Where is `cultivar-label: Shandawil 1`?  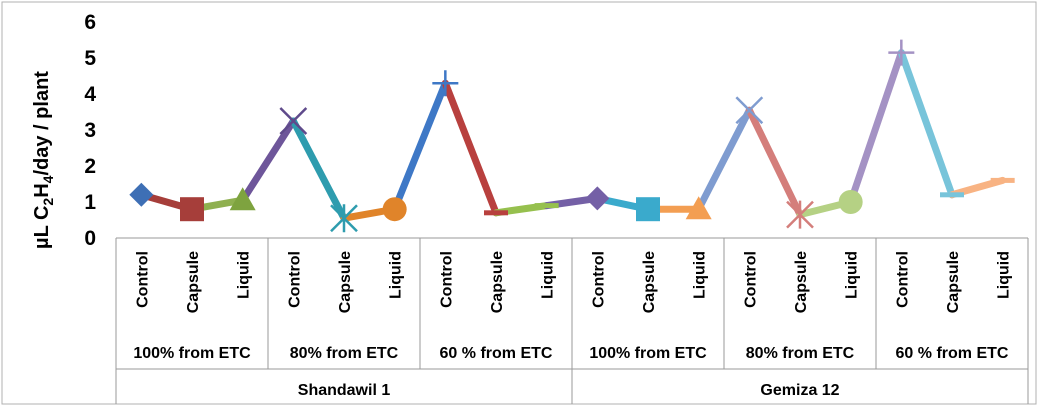 cultivar-label: Shandawil 1 is located at coordinates (344, 390).